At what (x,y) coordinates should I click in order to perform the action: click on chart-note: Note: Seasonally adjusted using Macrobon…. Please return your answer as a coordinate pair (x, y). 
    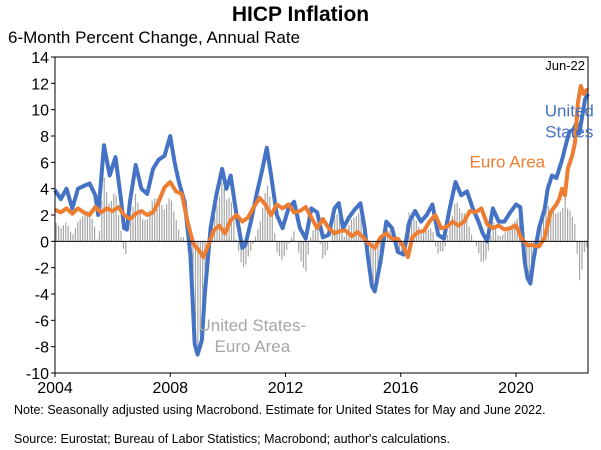
    Looking at the image, I should click on (280, 410).